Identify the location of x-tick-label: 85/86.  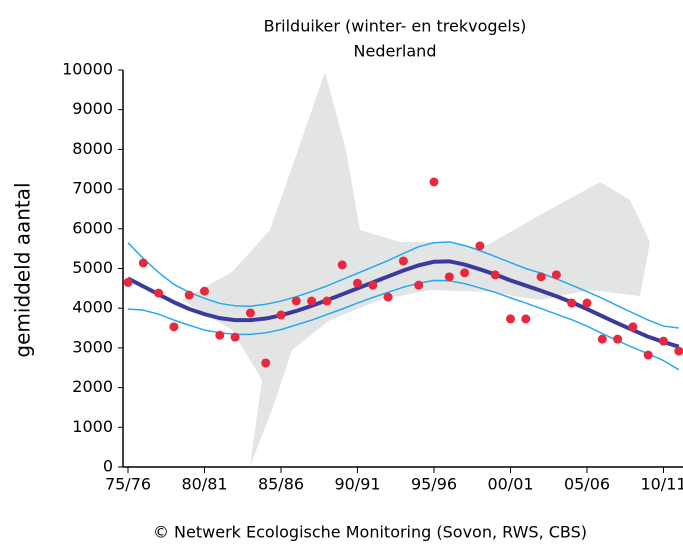
(281, 484).